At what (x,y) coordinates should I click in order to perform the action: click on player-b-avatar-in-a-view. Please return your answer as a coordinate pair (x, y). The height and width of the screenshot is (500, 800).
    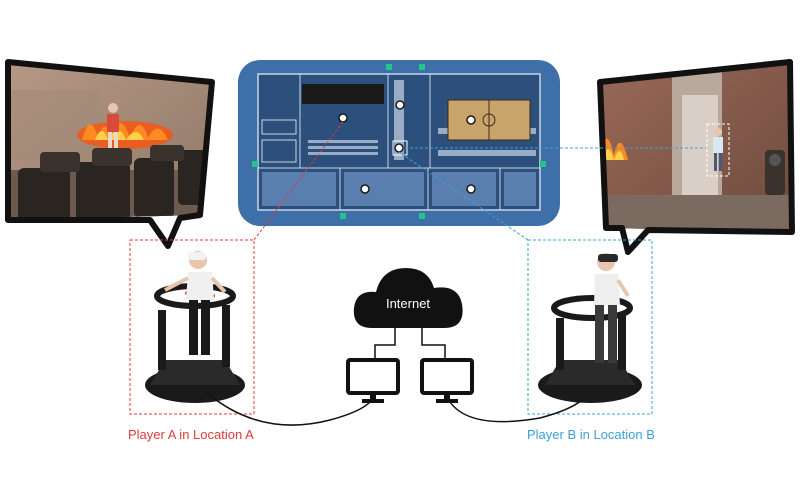
    Looking at the image, I should click on (113, 125).